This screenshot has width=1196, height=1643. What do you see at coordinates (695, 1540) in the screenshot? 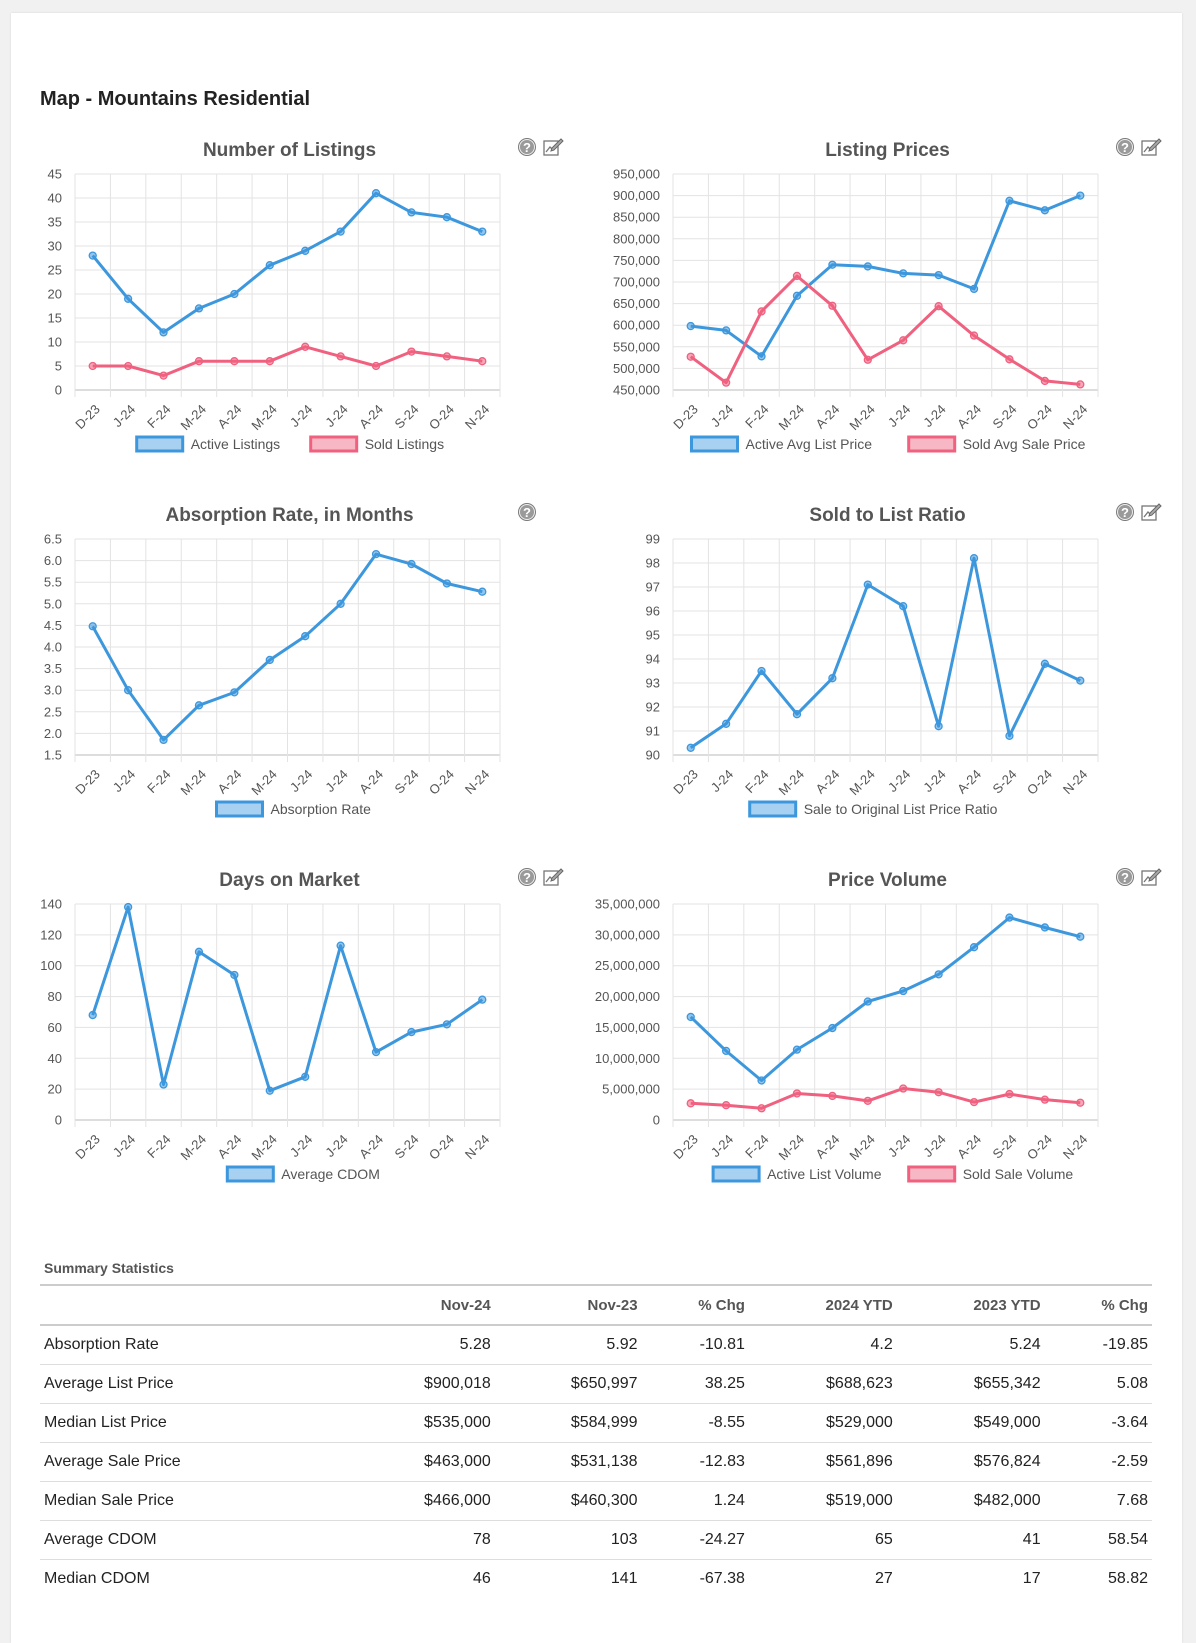
I see `cell: -24.27` at bounding box center [695, 1540].